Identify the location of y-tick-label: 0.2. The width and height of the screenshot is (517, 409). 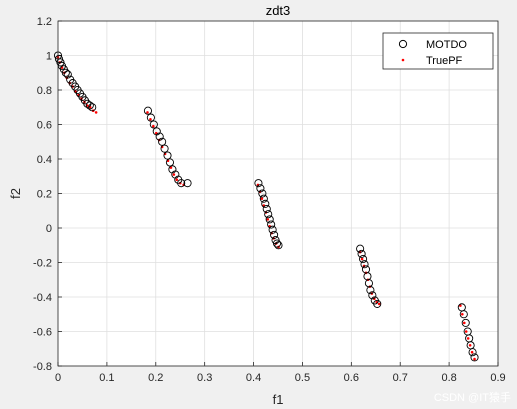
(44, 195).